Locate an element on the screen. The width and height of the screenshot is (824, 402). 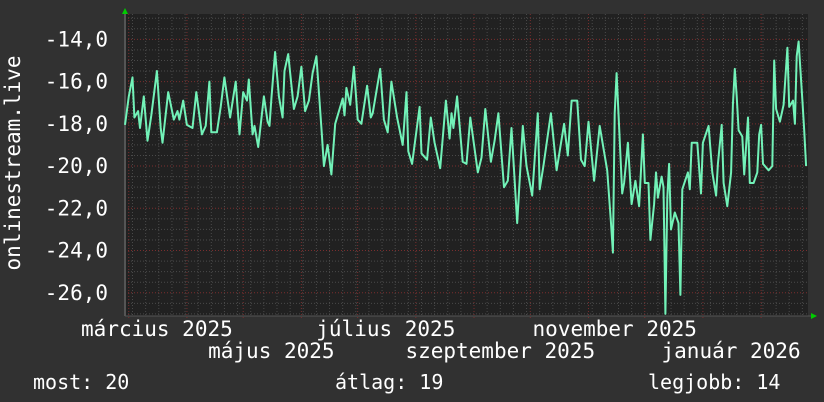
legend-current: most: 20 is located at coordinates (81, 382).